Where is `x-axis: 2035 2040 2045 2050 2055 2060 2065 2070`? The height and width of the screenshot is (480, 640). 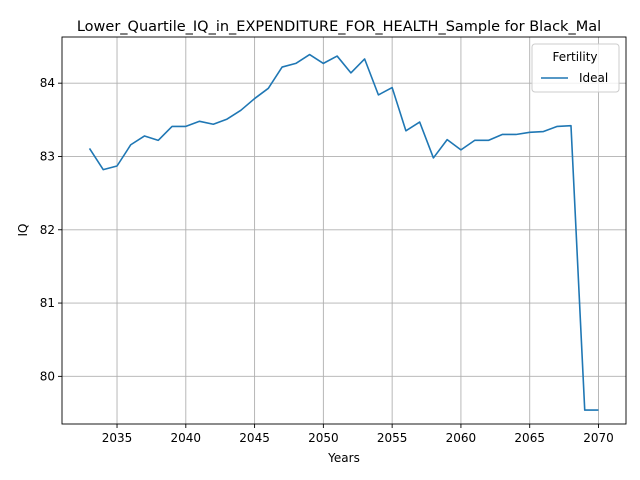
x-axis: 2035 2040 2045 2050 2055 2060 2065 2070 is located at coordinates (358, 434).